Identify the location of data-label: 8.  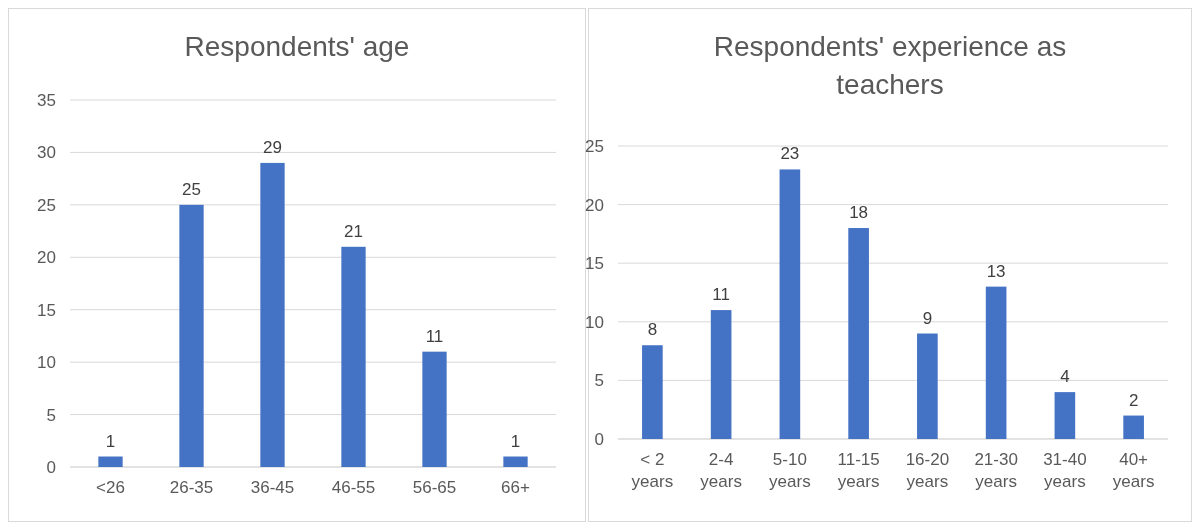
(652, 330).